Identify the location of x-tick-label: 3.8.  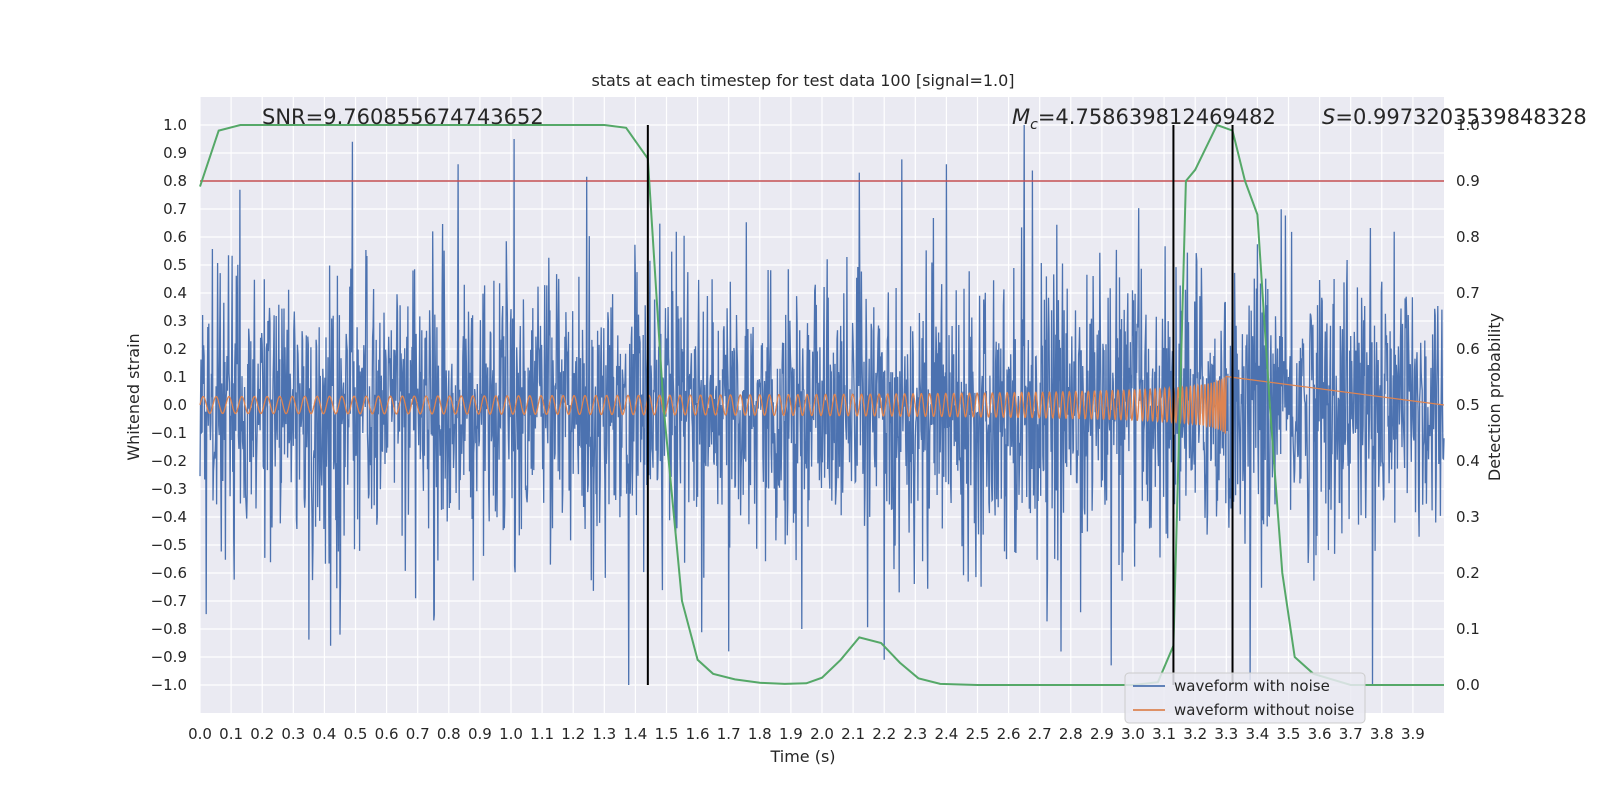
(1382, 734).